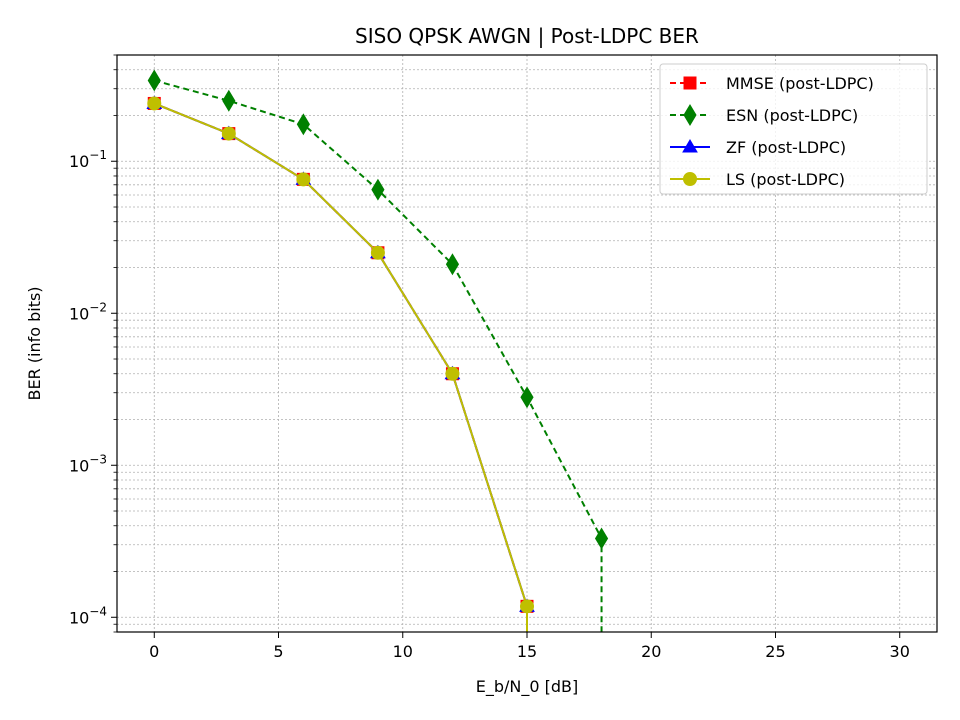  I want to click on x-tick-label: 20, so click(651, 651).